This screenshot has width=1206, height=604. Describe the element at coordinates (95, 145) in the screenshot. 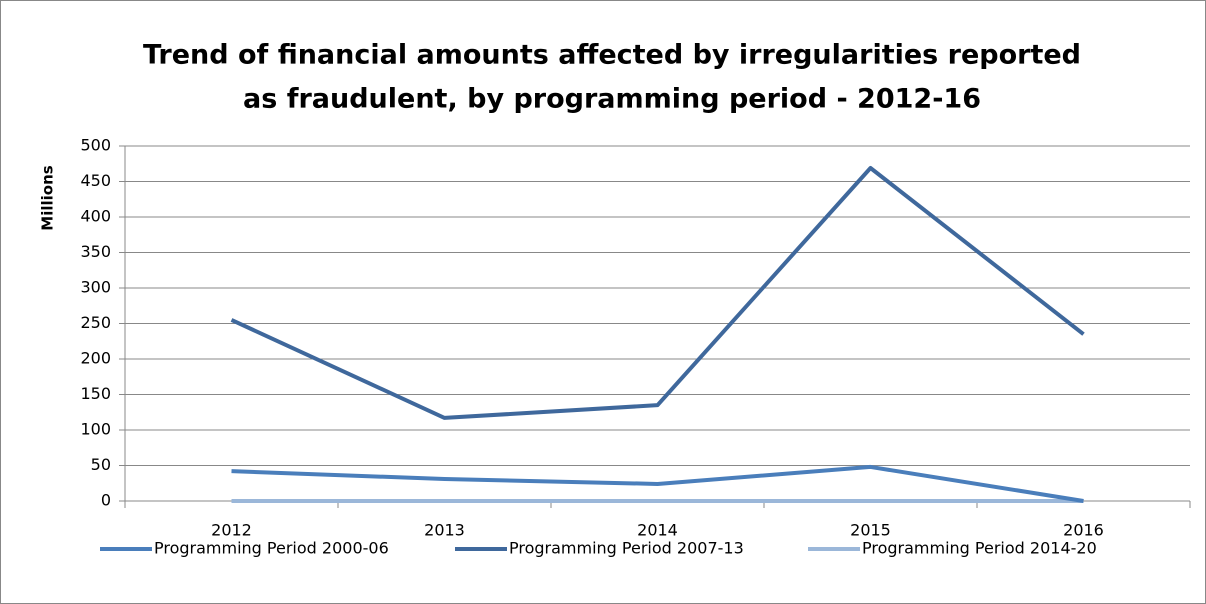

I see `y-tick-label: 500` at that location.